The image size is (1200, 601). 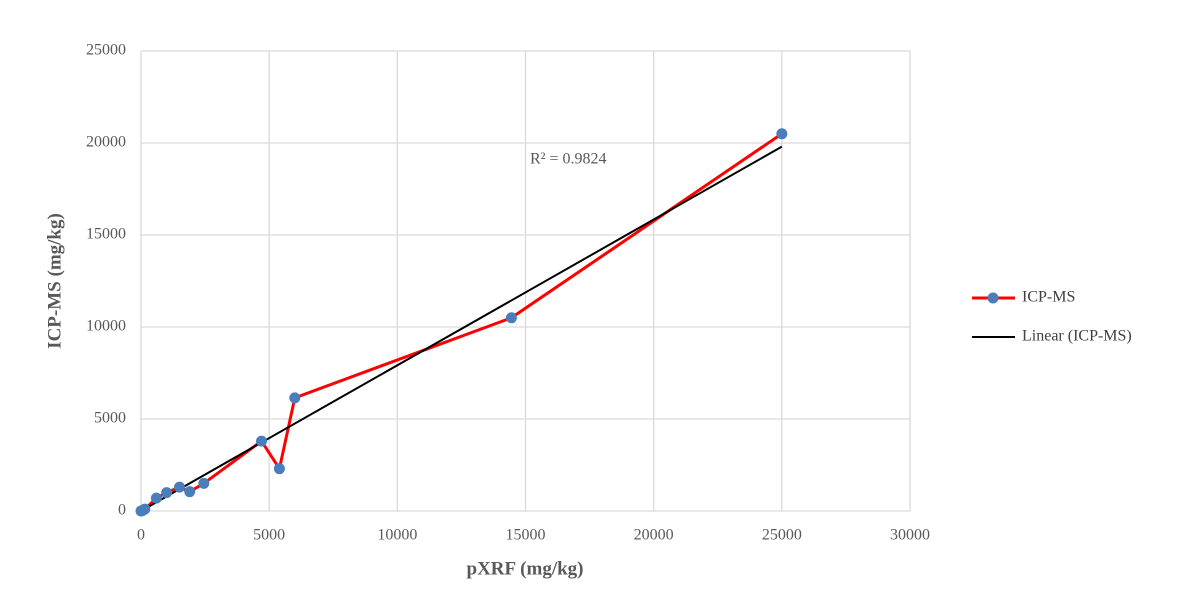 What do you see at coordinates (269, 535) in the screenshot?
I see `x-tick-label: 5000` at bounding box center [269, 535].